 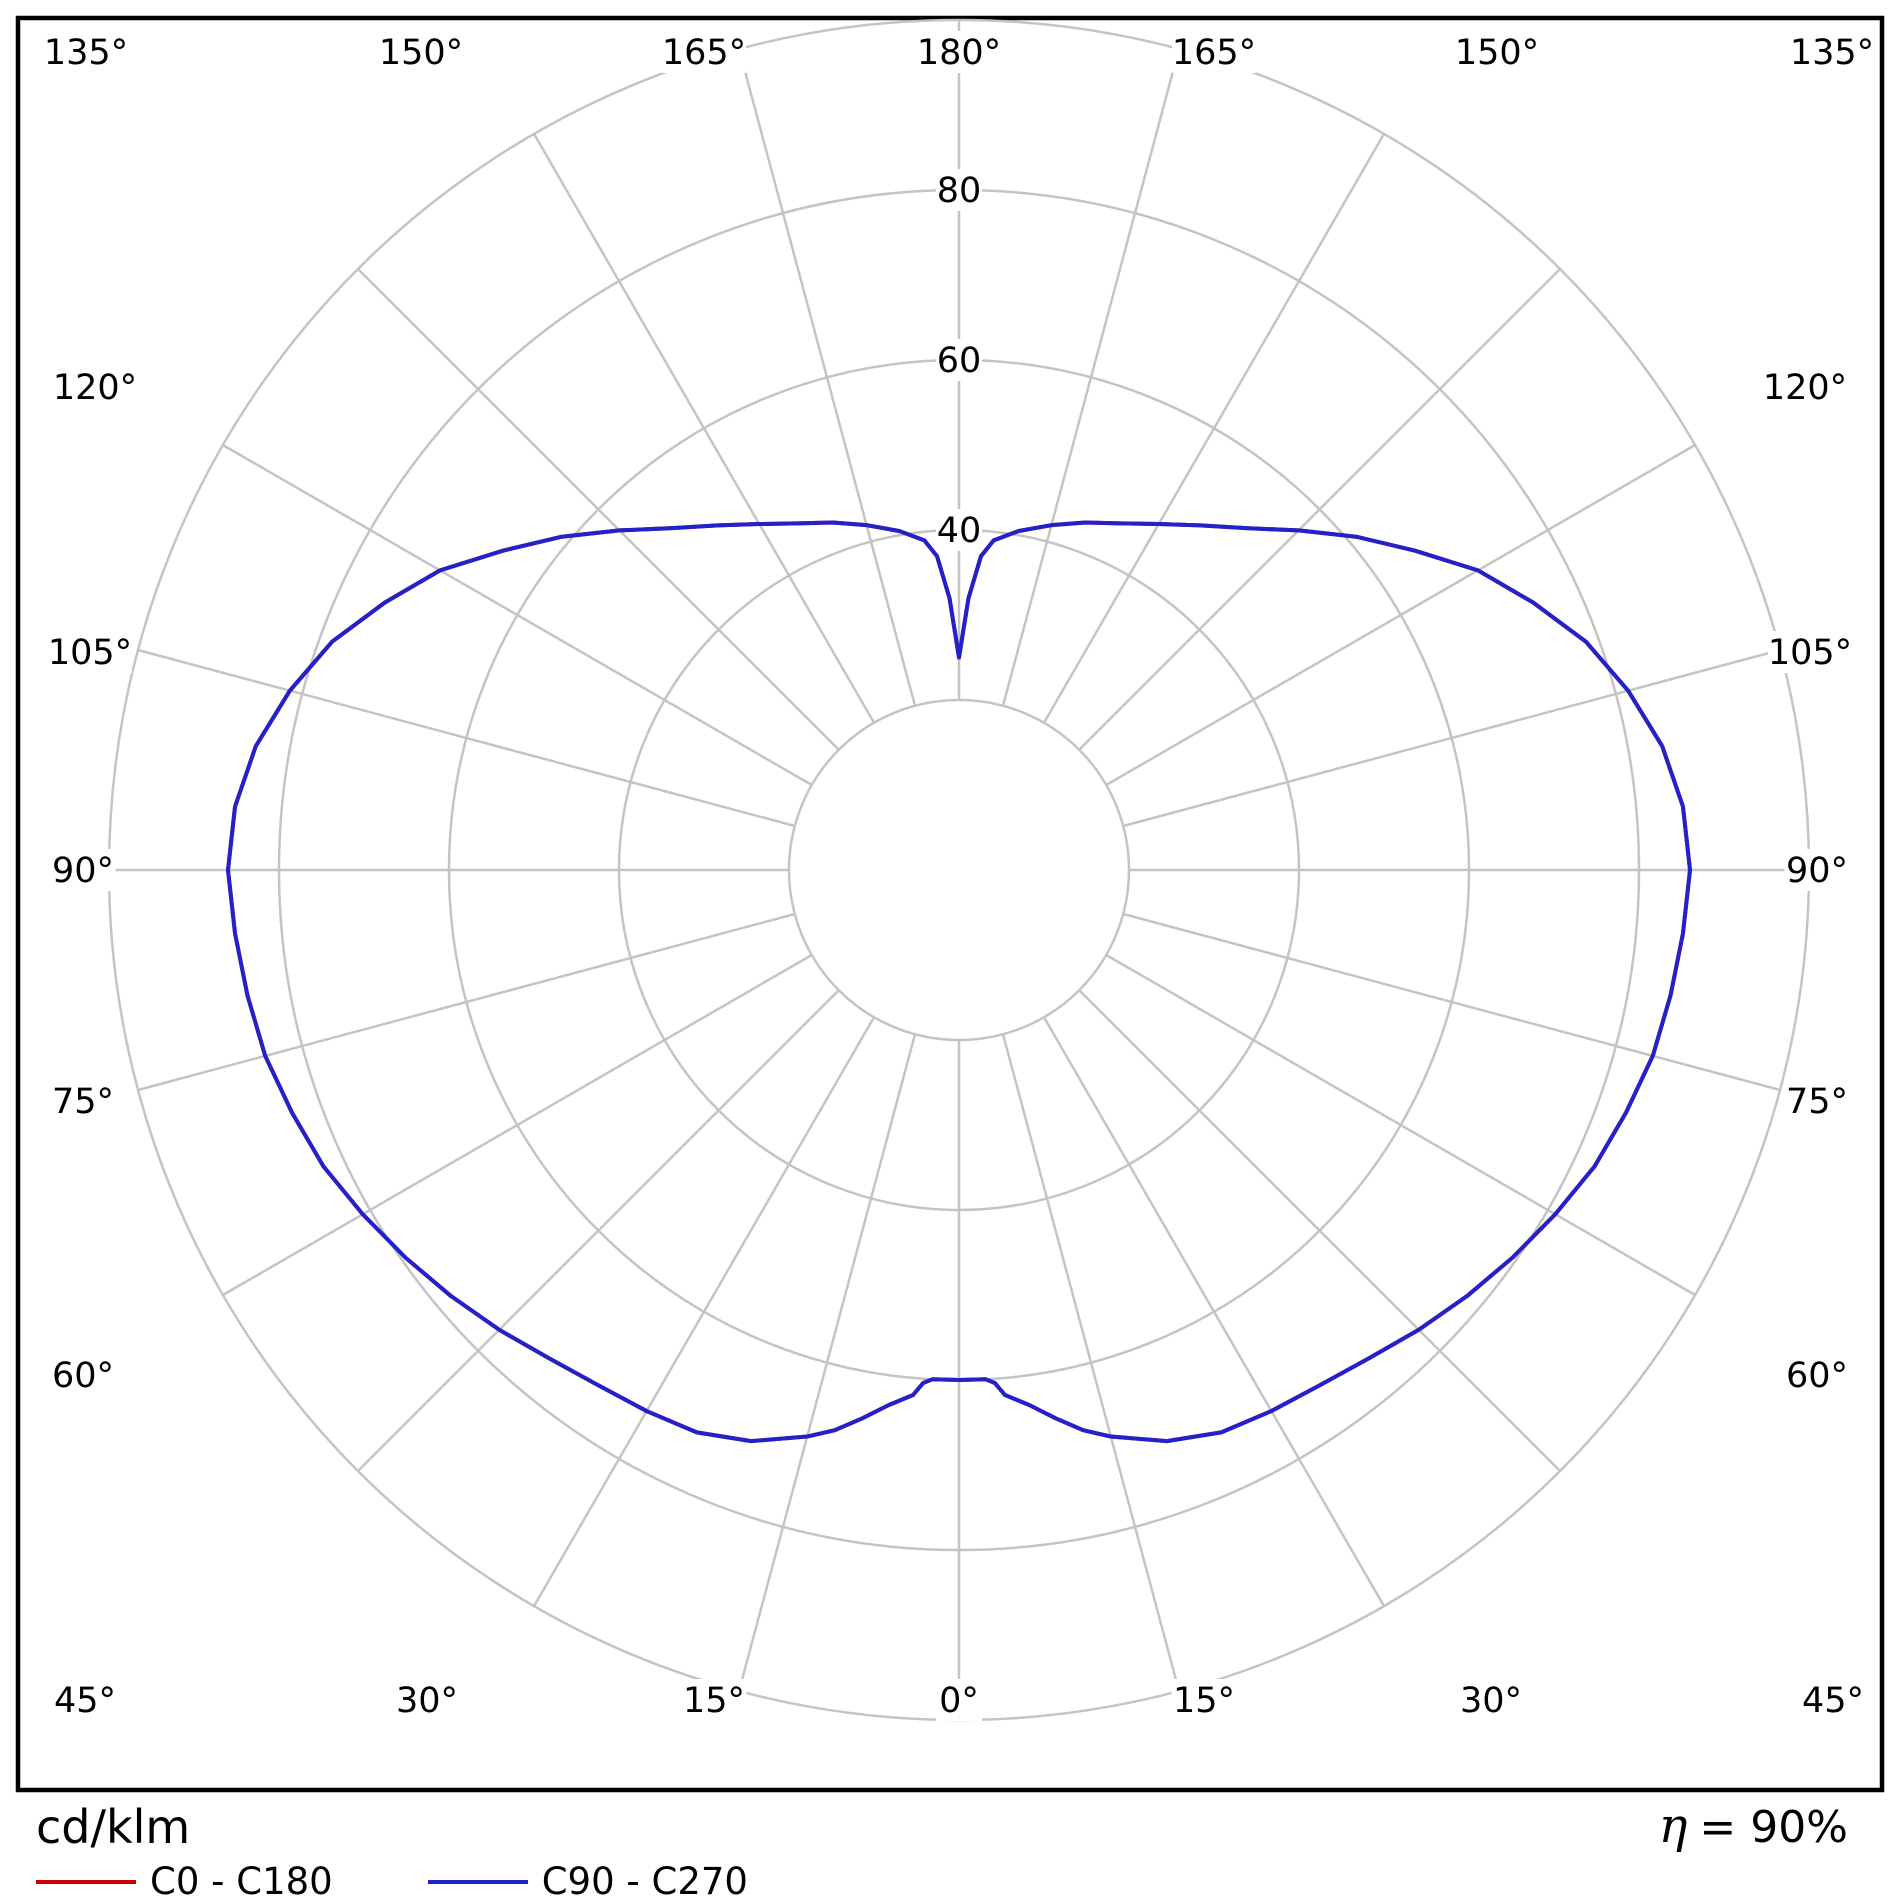 I want to click on legend: C0 - C180 C90 - C270, so click(x=392, y=1880).